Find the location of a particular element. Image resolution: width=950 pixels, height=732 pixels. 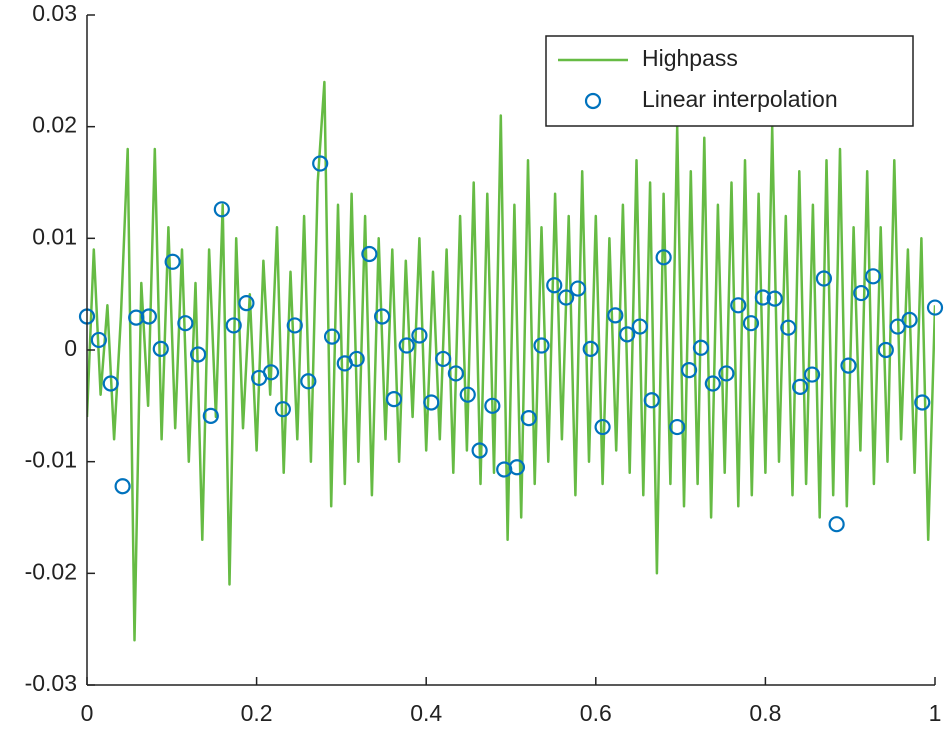

x-tick-label: 0.6 is located at coordinates (596, 713).